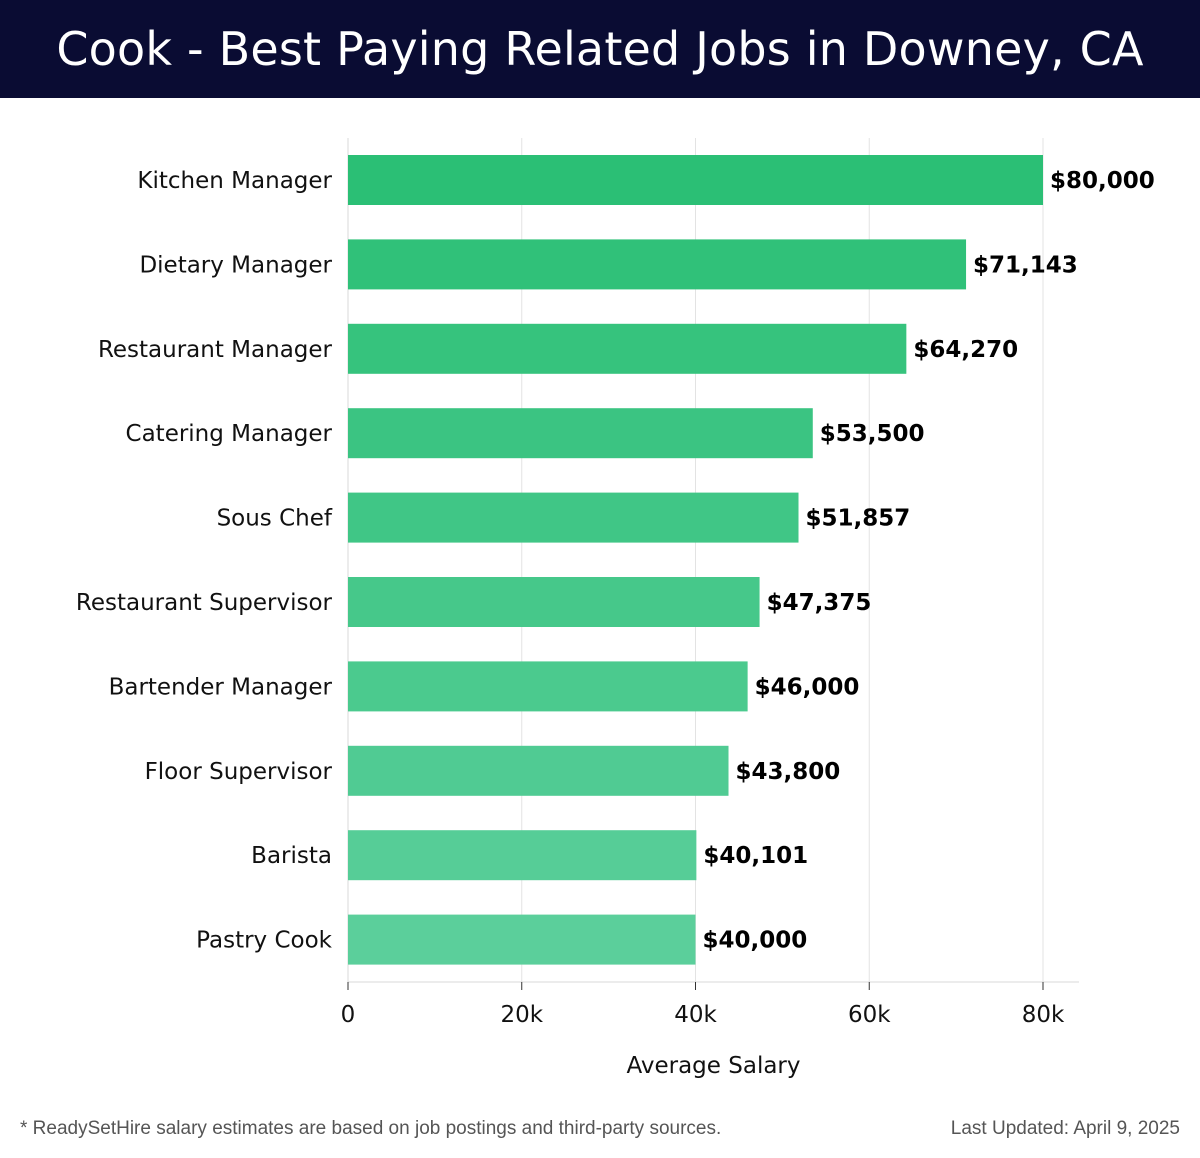  I want to click on category-label-8: Barista, so click(291, 856).